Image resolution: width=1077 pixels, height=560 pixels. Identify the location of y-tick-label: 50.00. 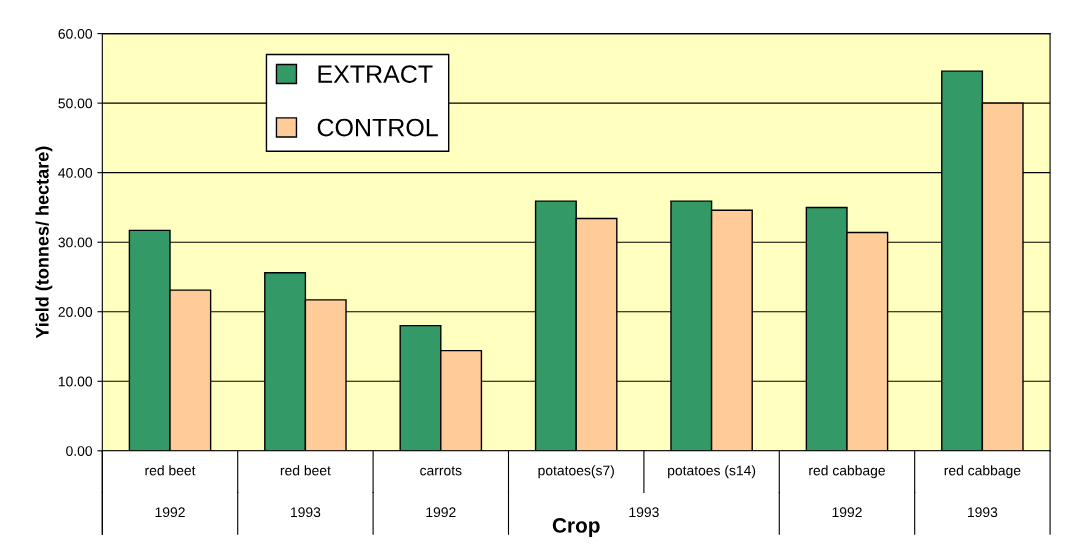
(75, 103).